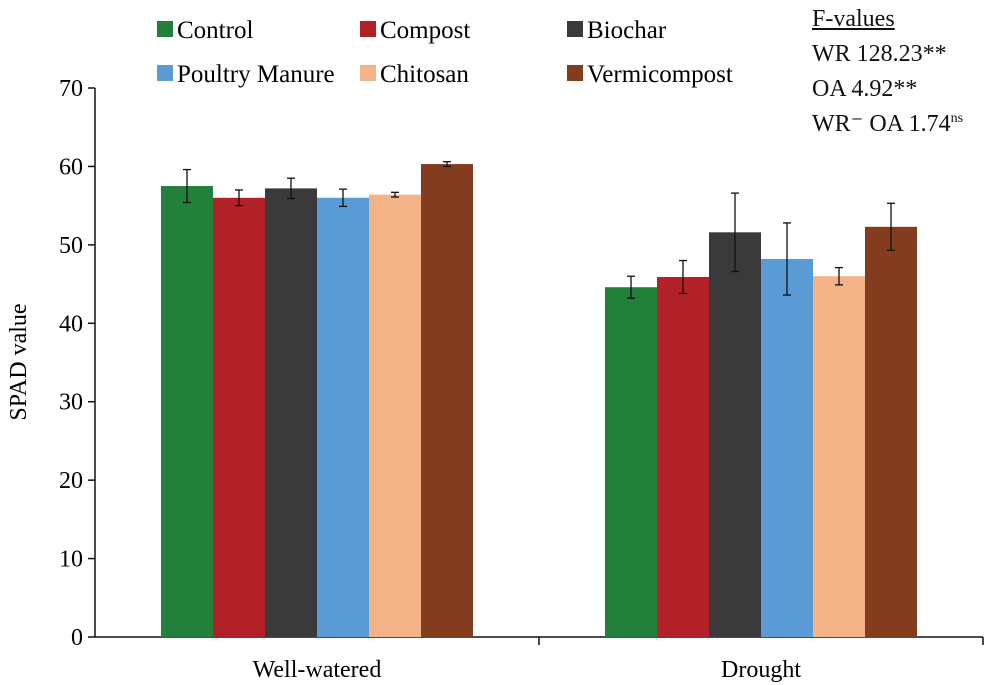  I want to click on f-value-oa: OA 4.92**, so click(865, 89).